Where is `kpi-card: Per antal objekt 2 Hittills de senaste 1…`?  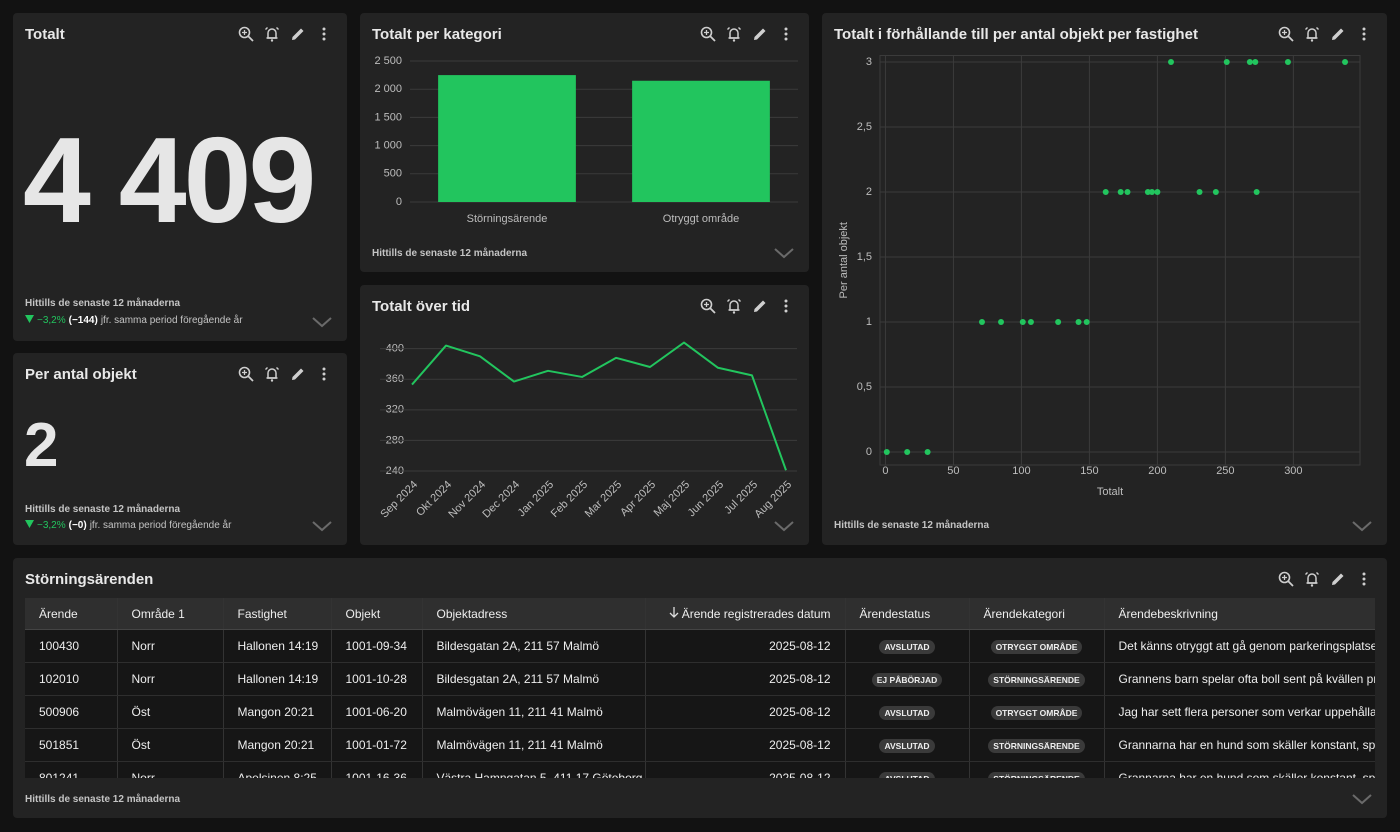 kpi-card: Per antal objekt 2 Hittills de senaste 1… is located at coordinates (180, 449).